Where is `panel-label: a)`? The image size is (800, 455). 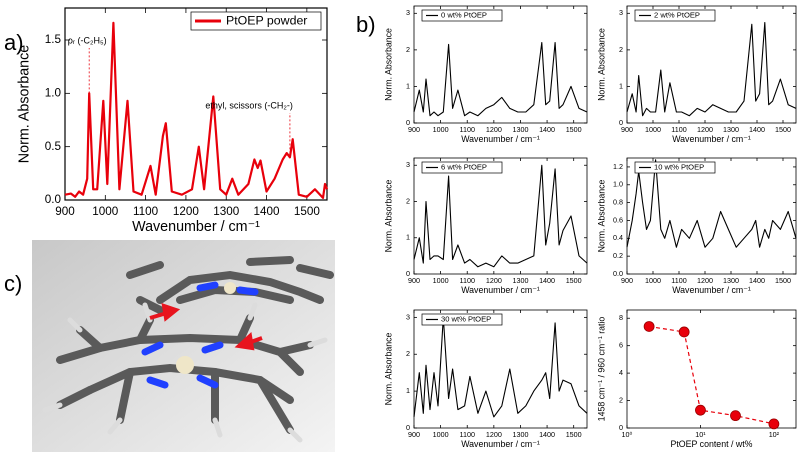
panel-label: a) is located at coordinates (14, 42).